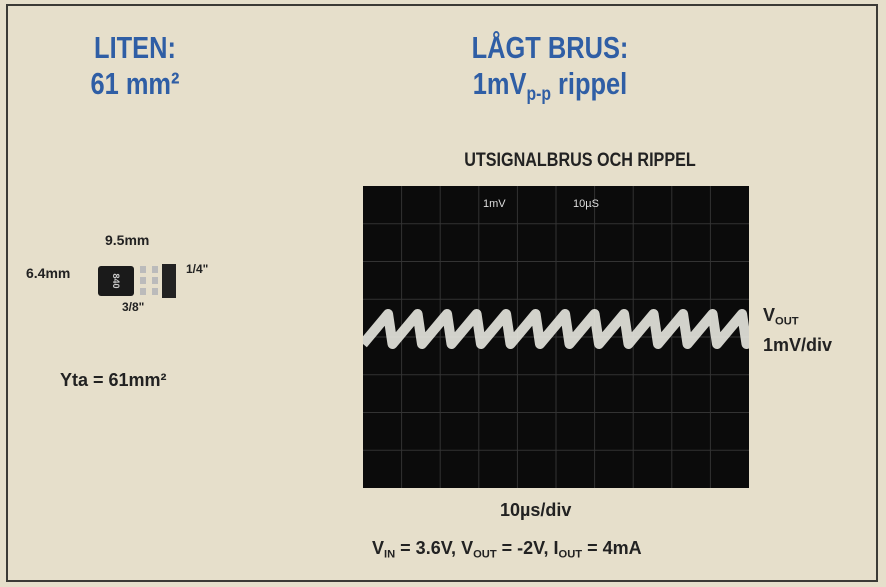  Describe the element at coordinates (527, 548) in the screenshot. I see `text: = -2V, I` at that location.